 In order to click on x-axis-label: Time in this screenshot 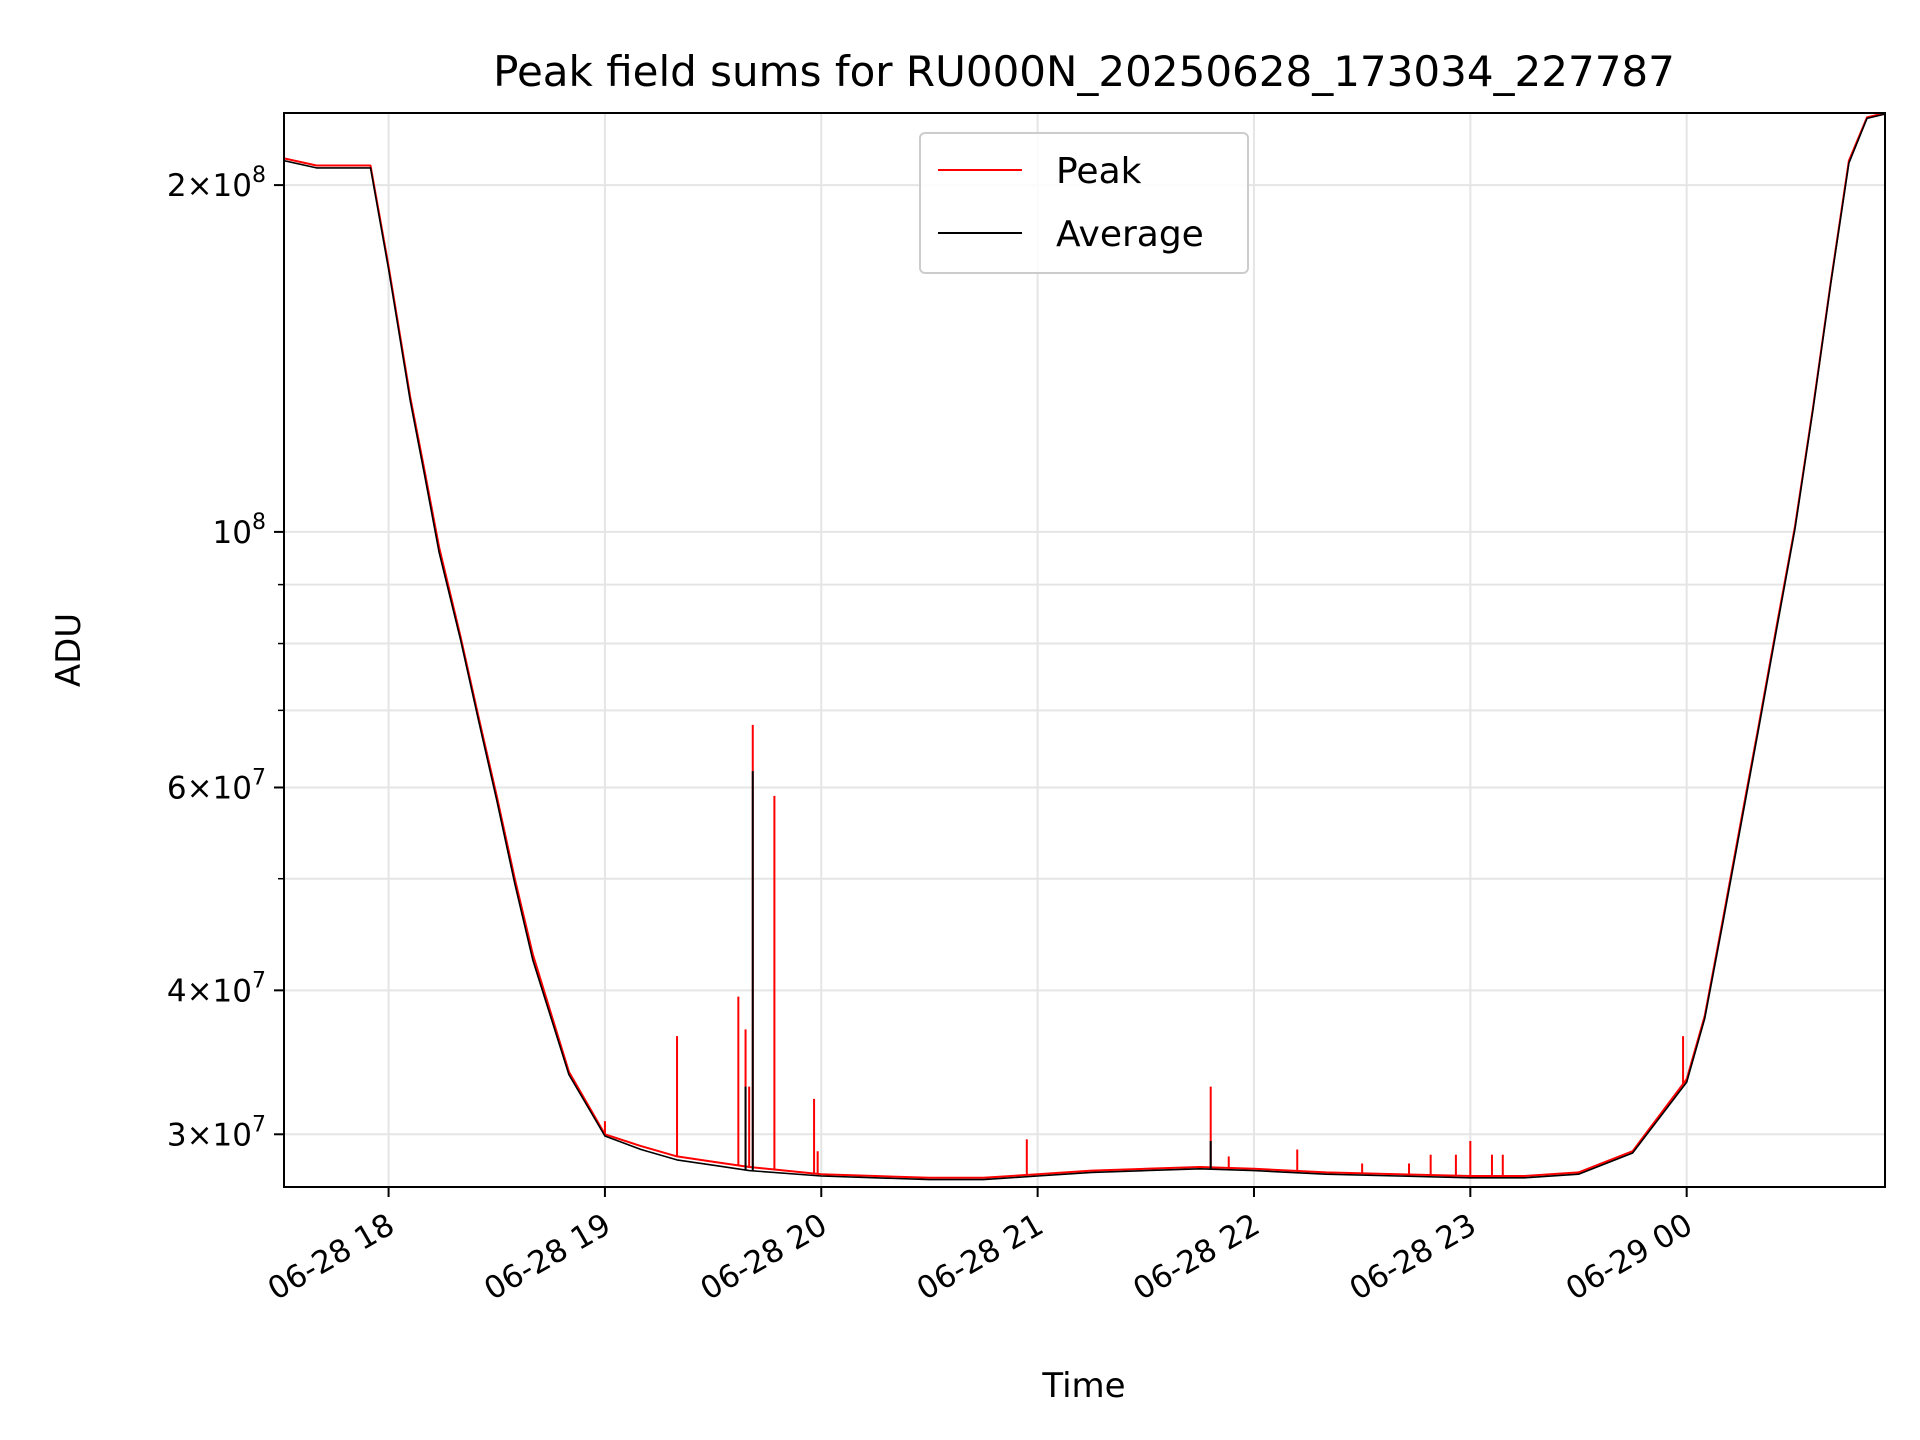, I will do `click(1083, 1386)`.